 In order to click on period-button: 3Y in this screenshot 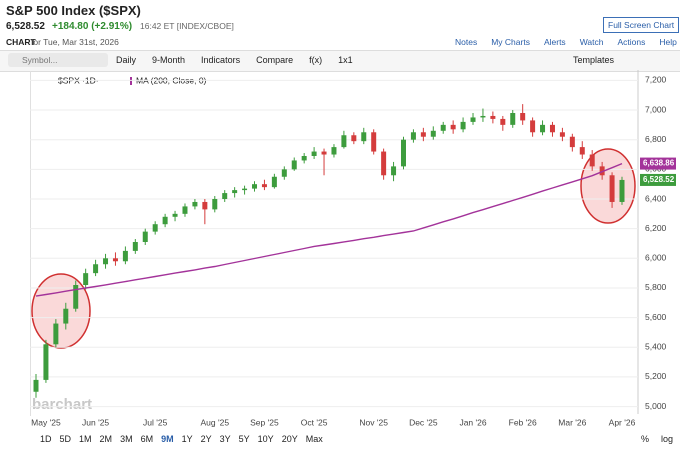, I will do `click(225, 439)`.